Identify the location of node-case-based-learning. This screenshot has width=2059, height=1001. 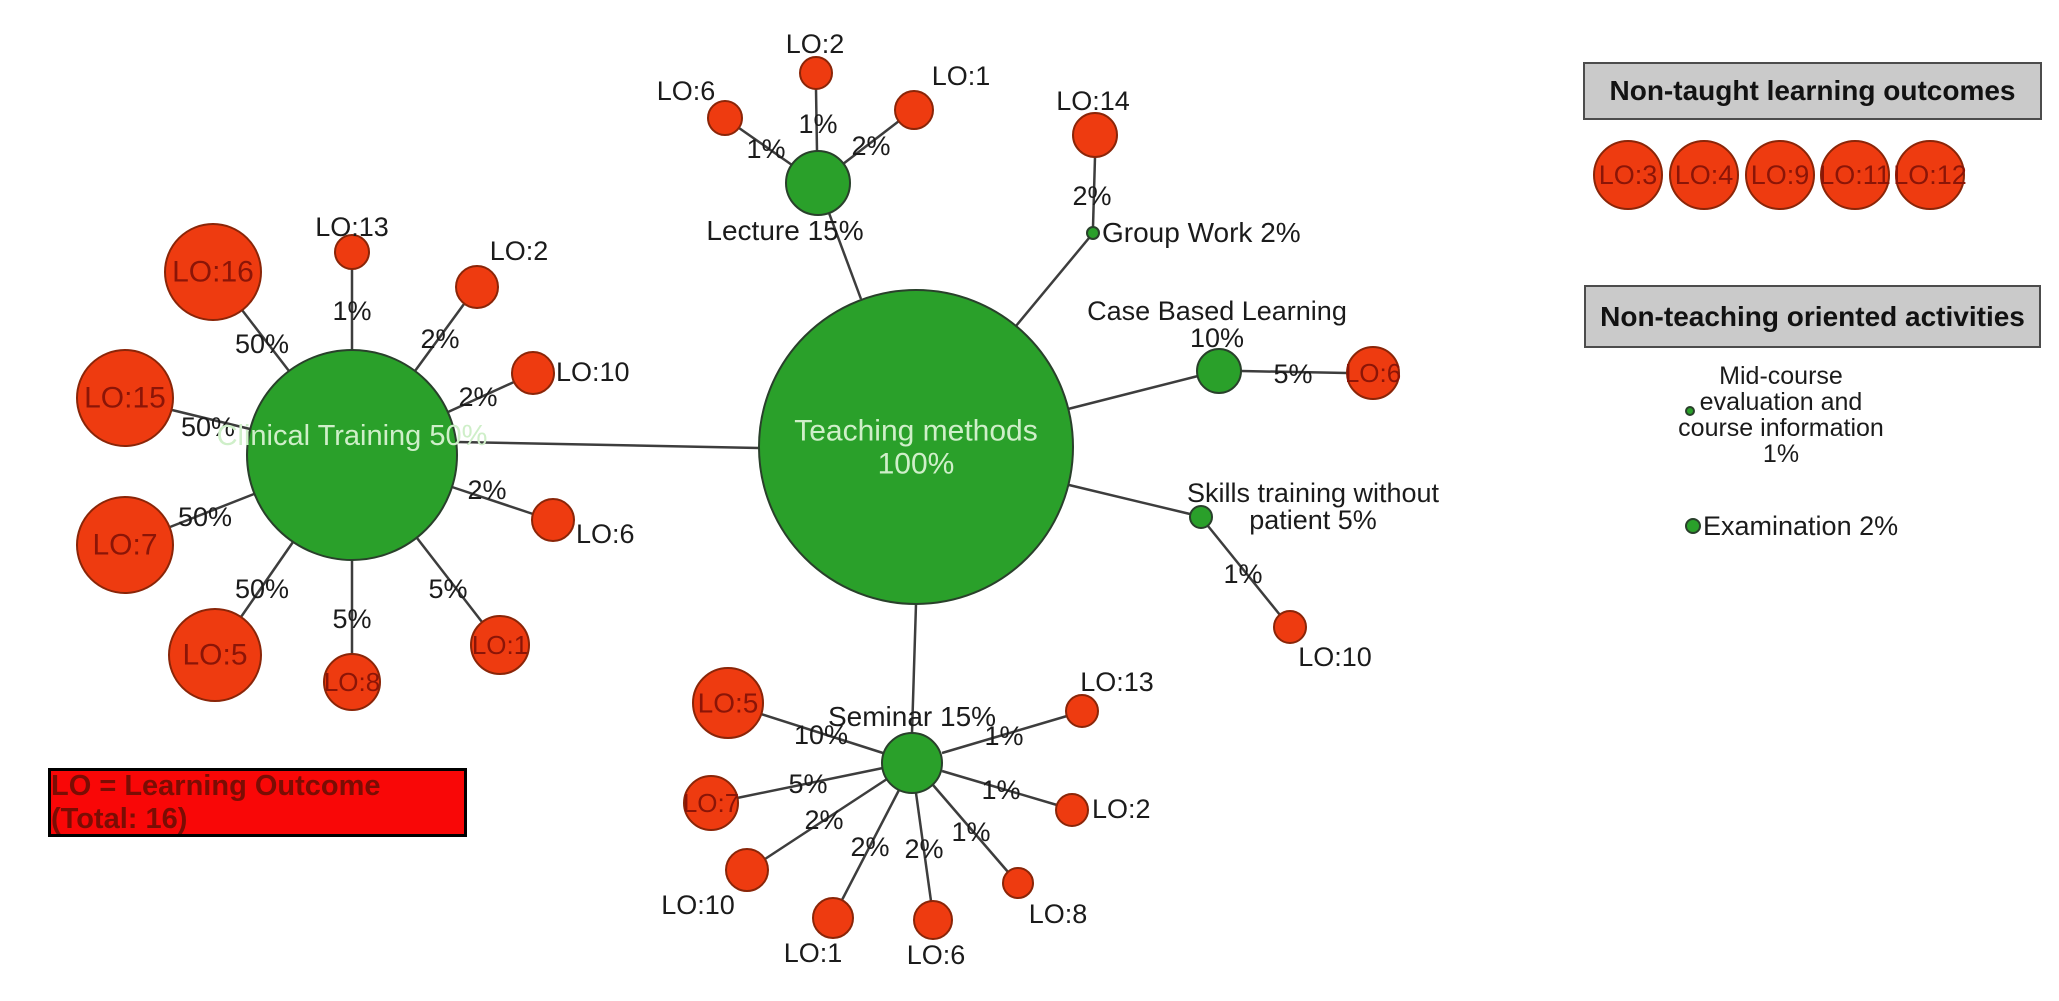
(1219, 371).